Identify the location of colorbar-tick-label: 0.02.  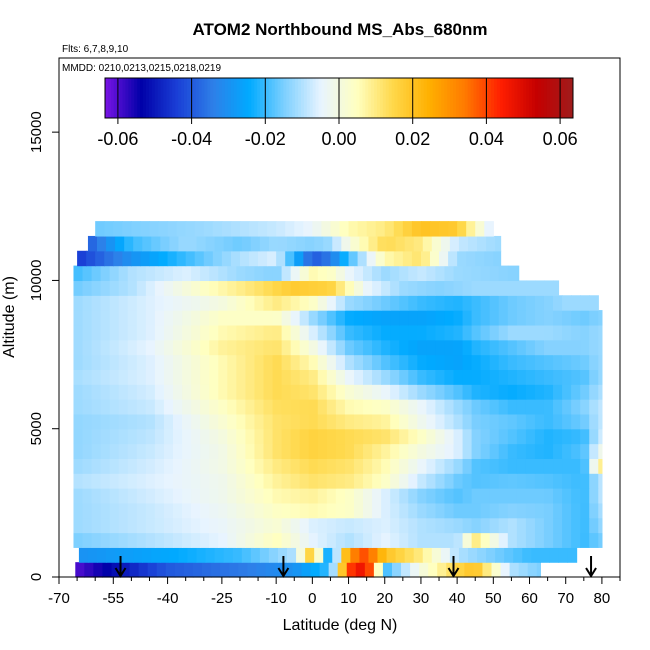
(412, 139).